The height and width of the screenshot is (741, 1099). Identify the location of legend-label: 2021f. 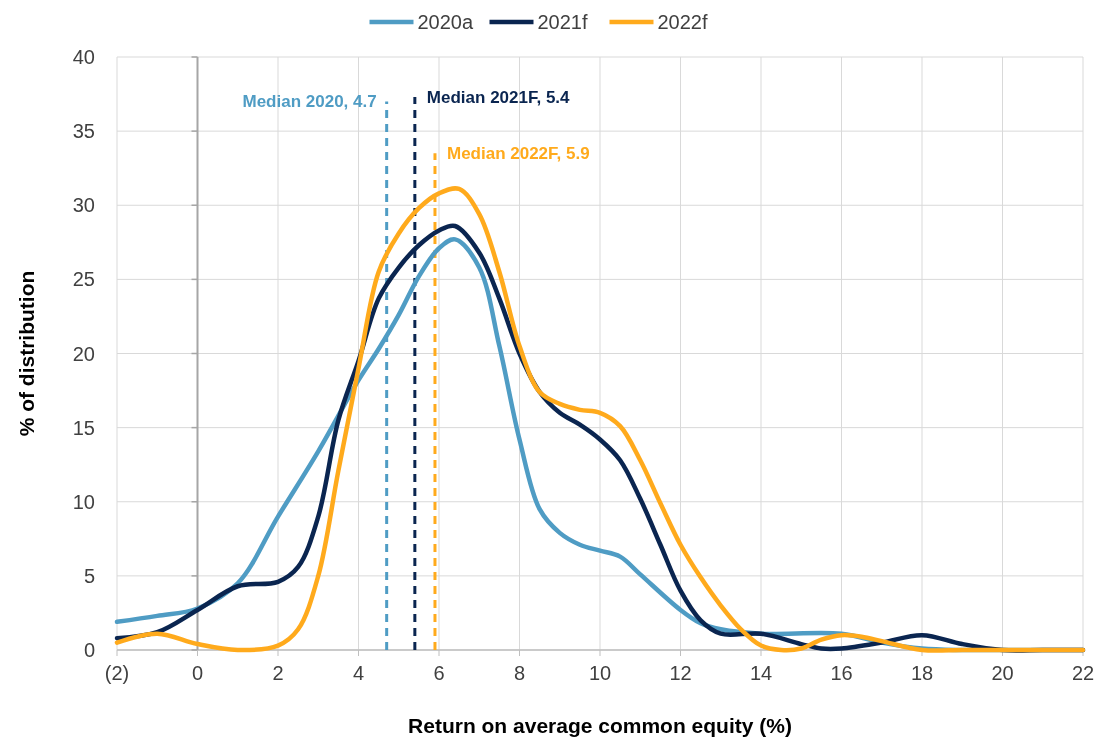
(562, 22).